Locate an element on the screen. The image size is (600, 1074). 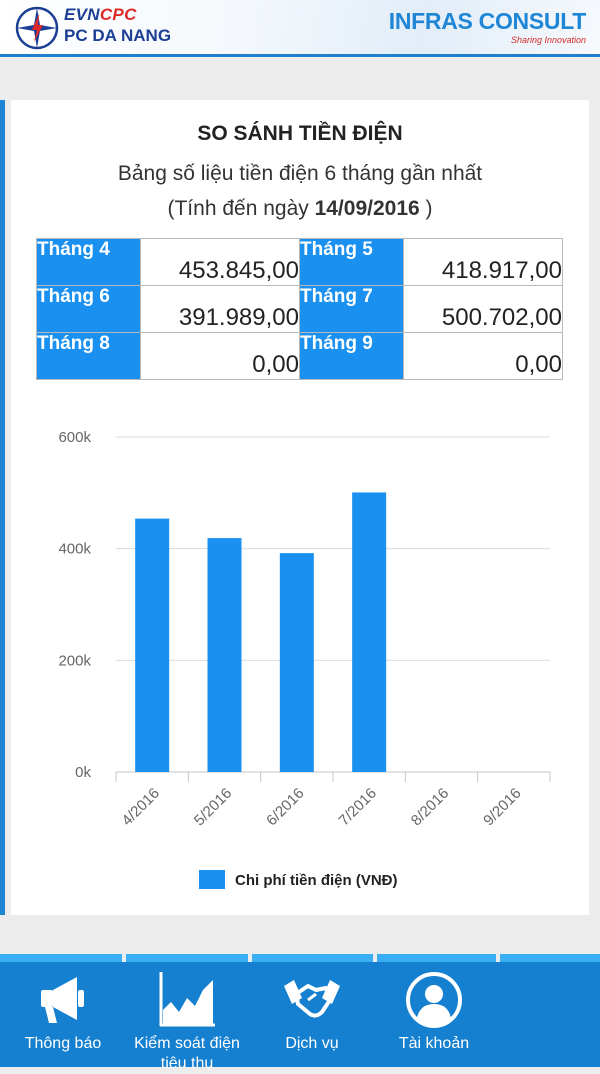
nav-services: Dịch vụ is located at coordinates (312, 1014).